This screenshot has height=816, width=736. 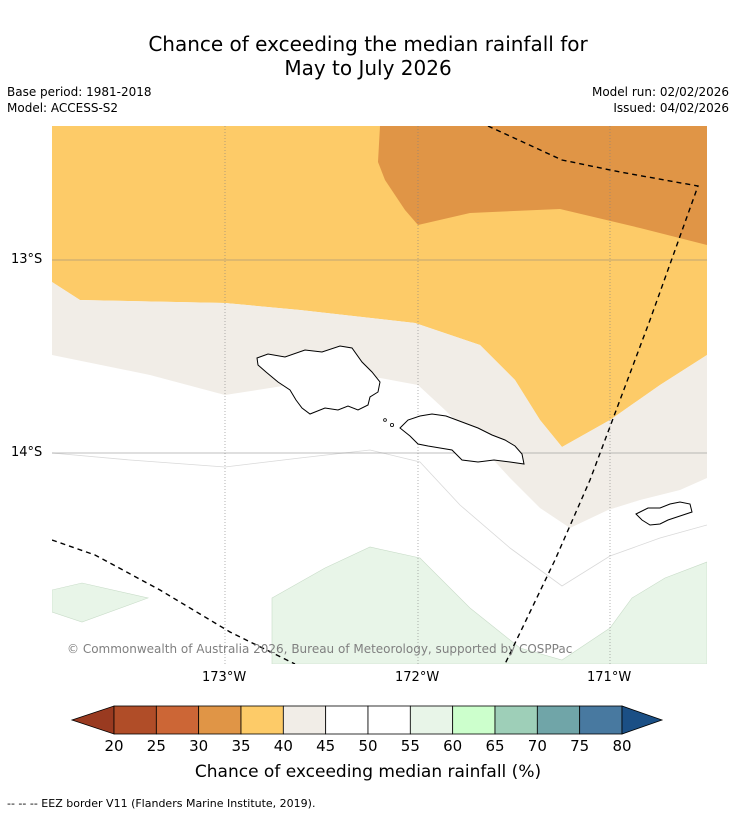 I want to click on colorbar-tick-30: 30, so click(x=199, y=746).